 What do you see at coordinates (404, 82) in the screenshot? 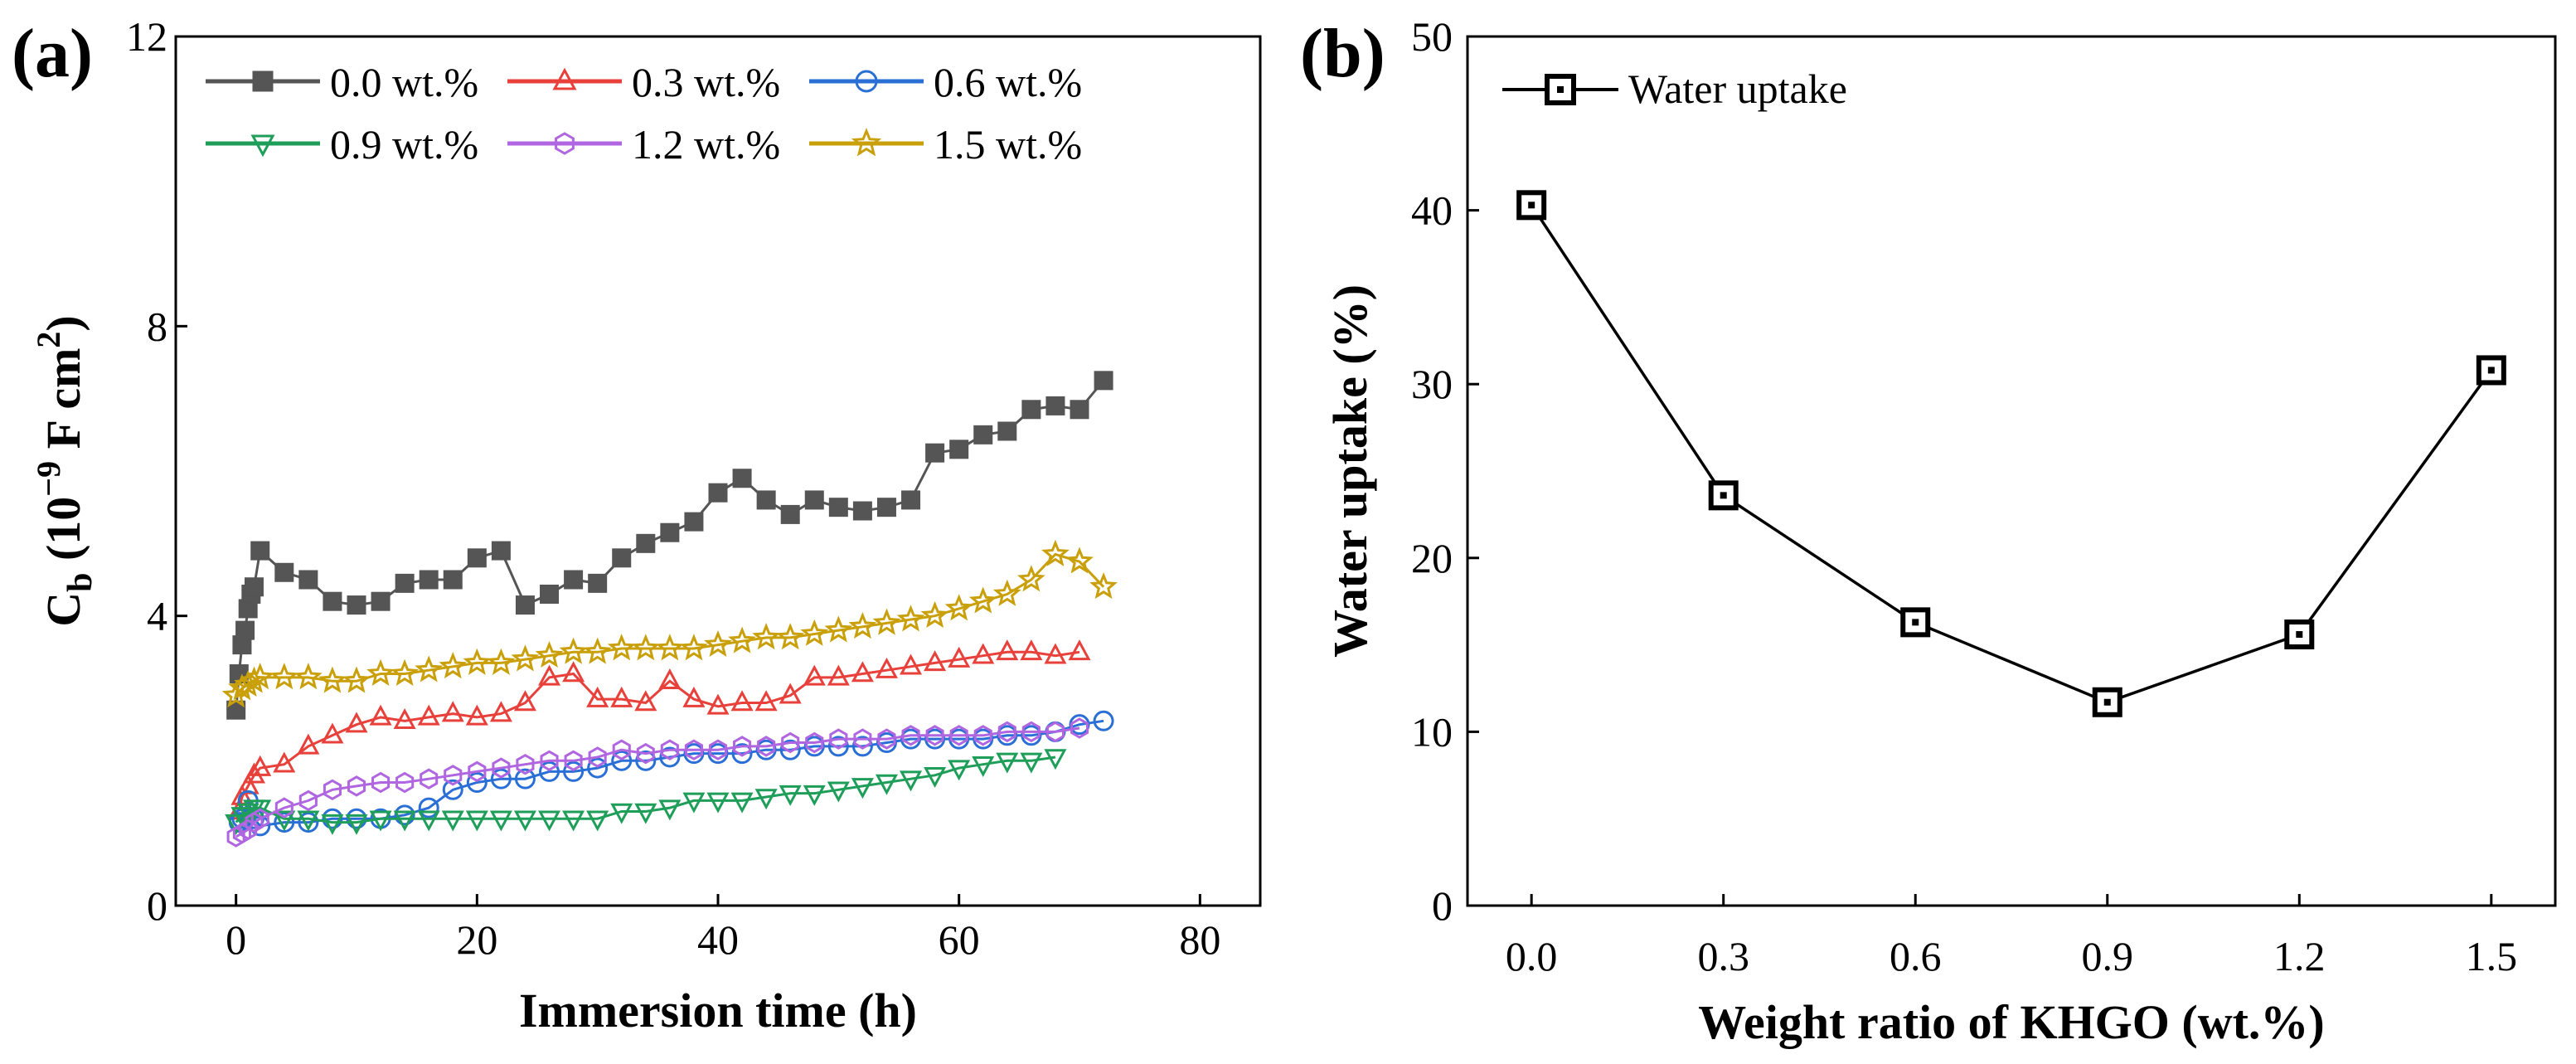
I see `legend-label-0-0-wt: 0.0 wt.%` at bounding box center [404, 82].